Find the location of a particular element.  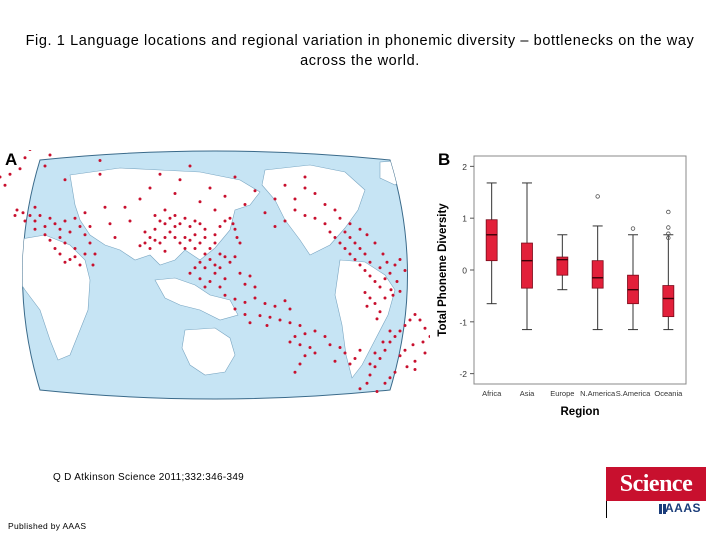

y-tick-label: 1 is located at coordinates (464, 219).